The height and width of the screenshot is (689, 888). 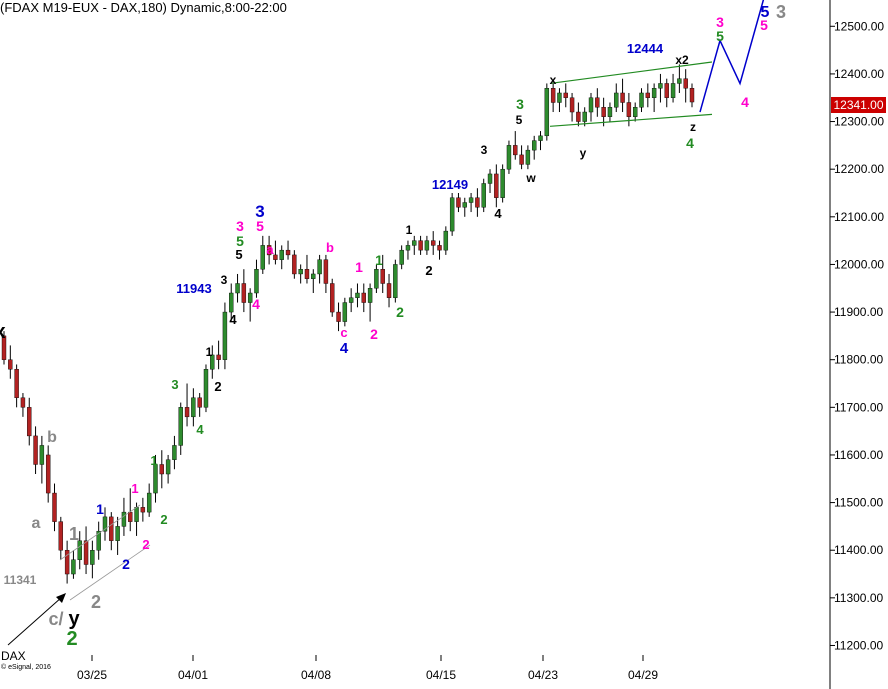 What do you see at coordinates (193, 675) in the screenshot?
I see `x-tick-label: 04/01` at bounding box center [193, 675].